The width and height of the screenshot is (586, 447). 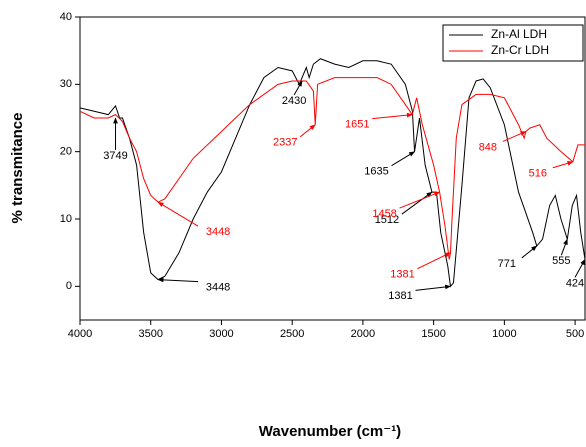 I want to click on x-tick-label: 2000, so click(x=363, y=334).